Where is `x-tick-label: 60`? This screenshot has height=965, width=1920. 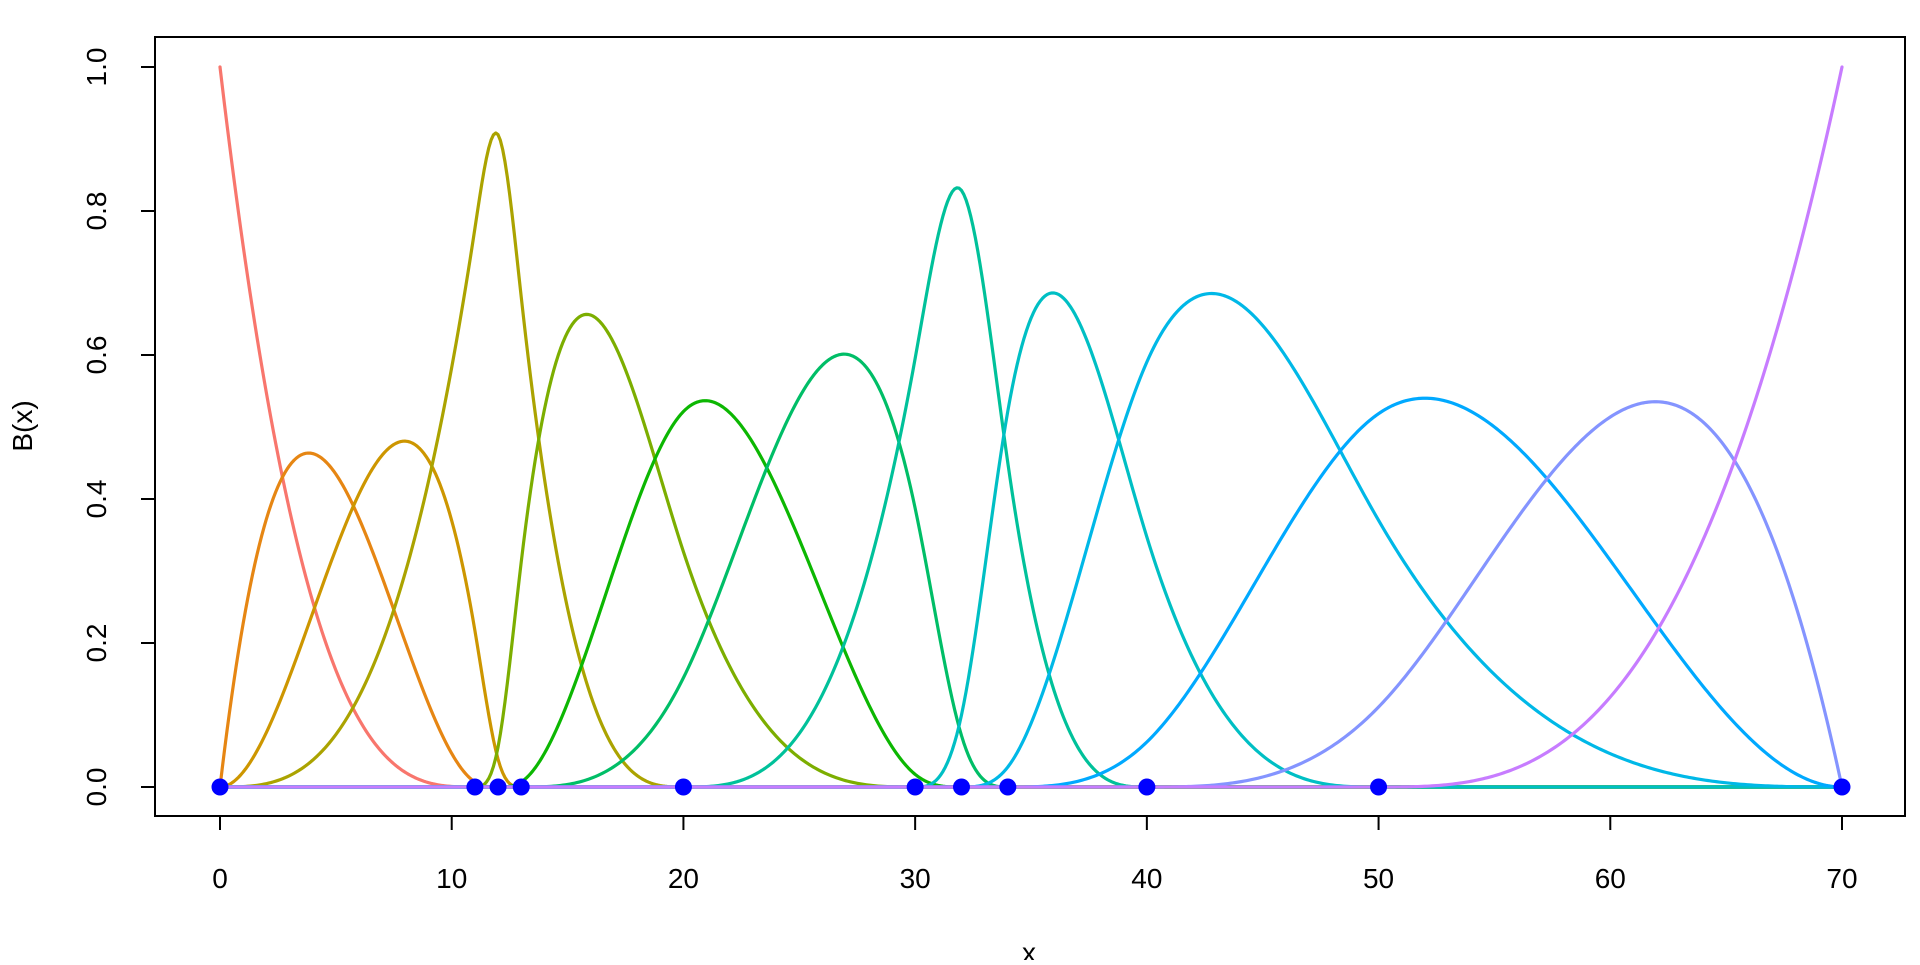
x-tick-label: 60 is located at coordinates (1610, 878).